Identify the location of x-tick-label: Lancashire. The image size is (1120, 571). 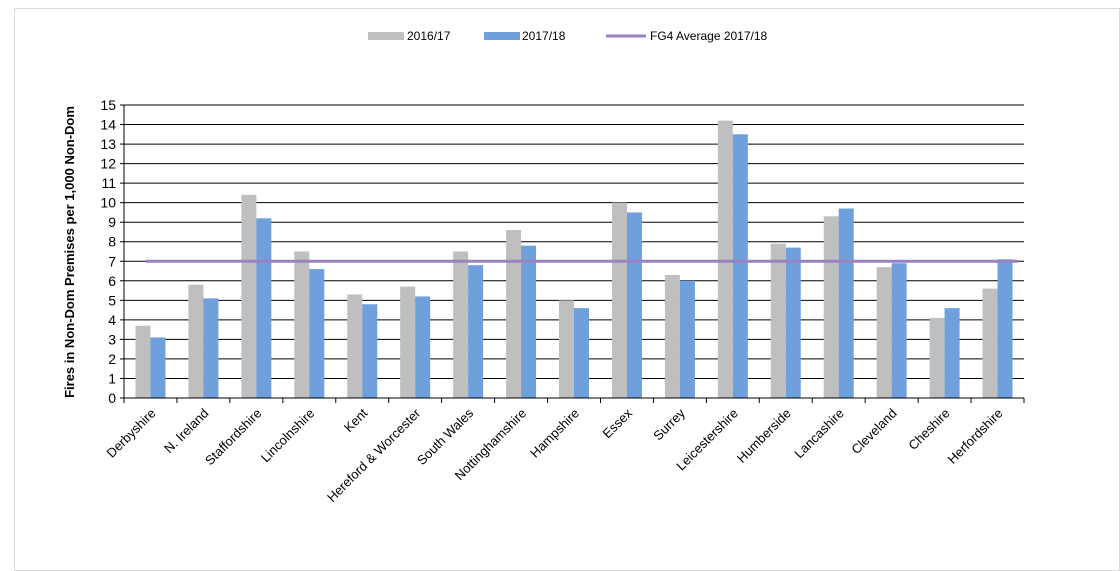
(819, 434).